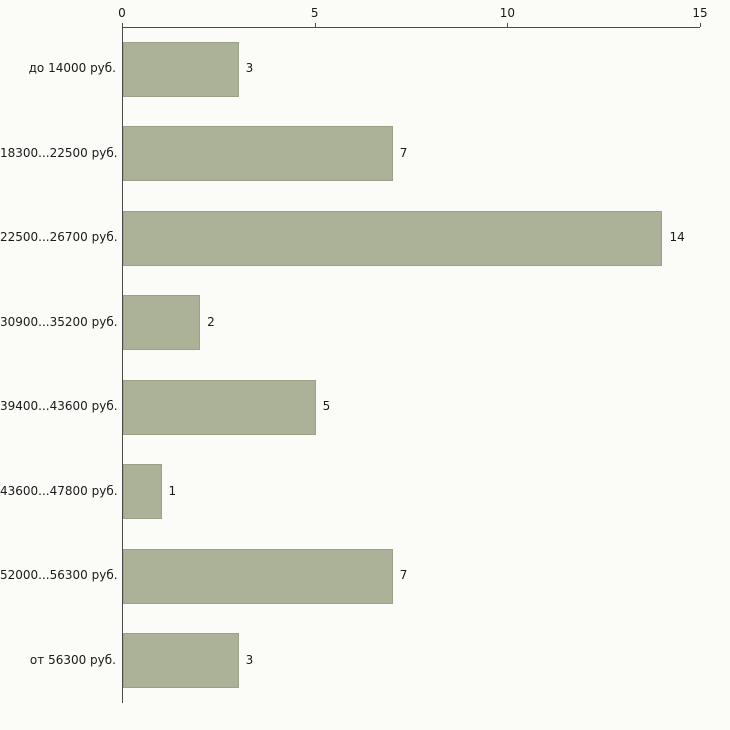 The image size is (730, 730). Describe the element at coordinates (172, 490) in the screenshot. I see `bar-value-label: 1` at that location.